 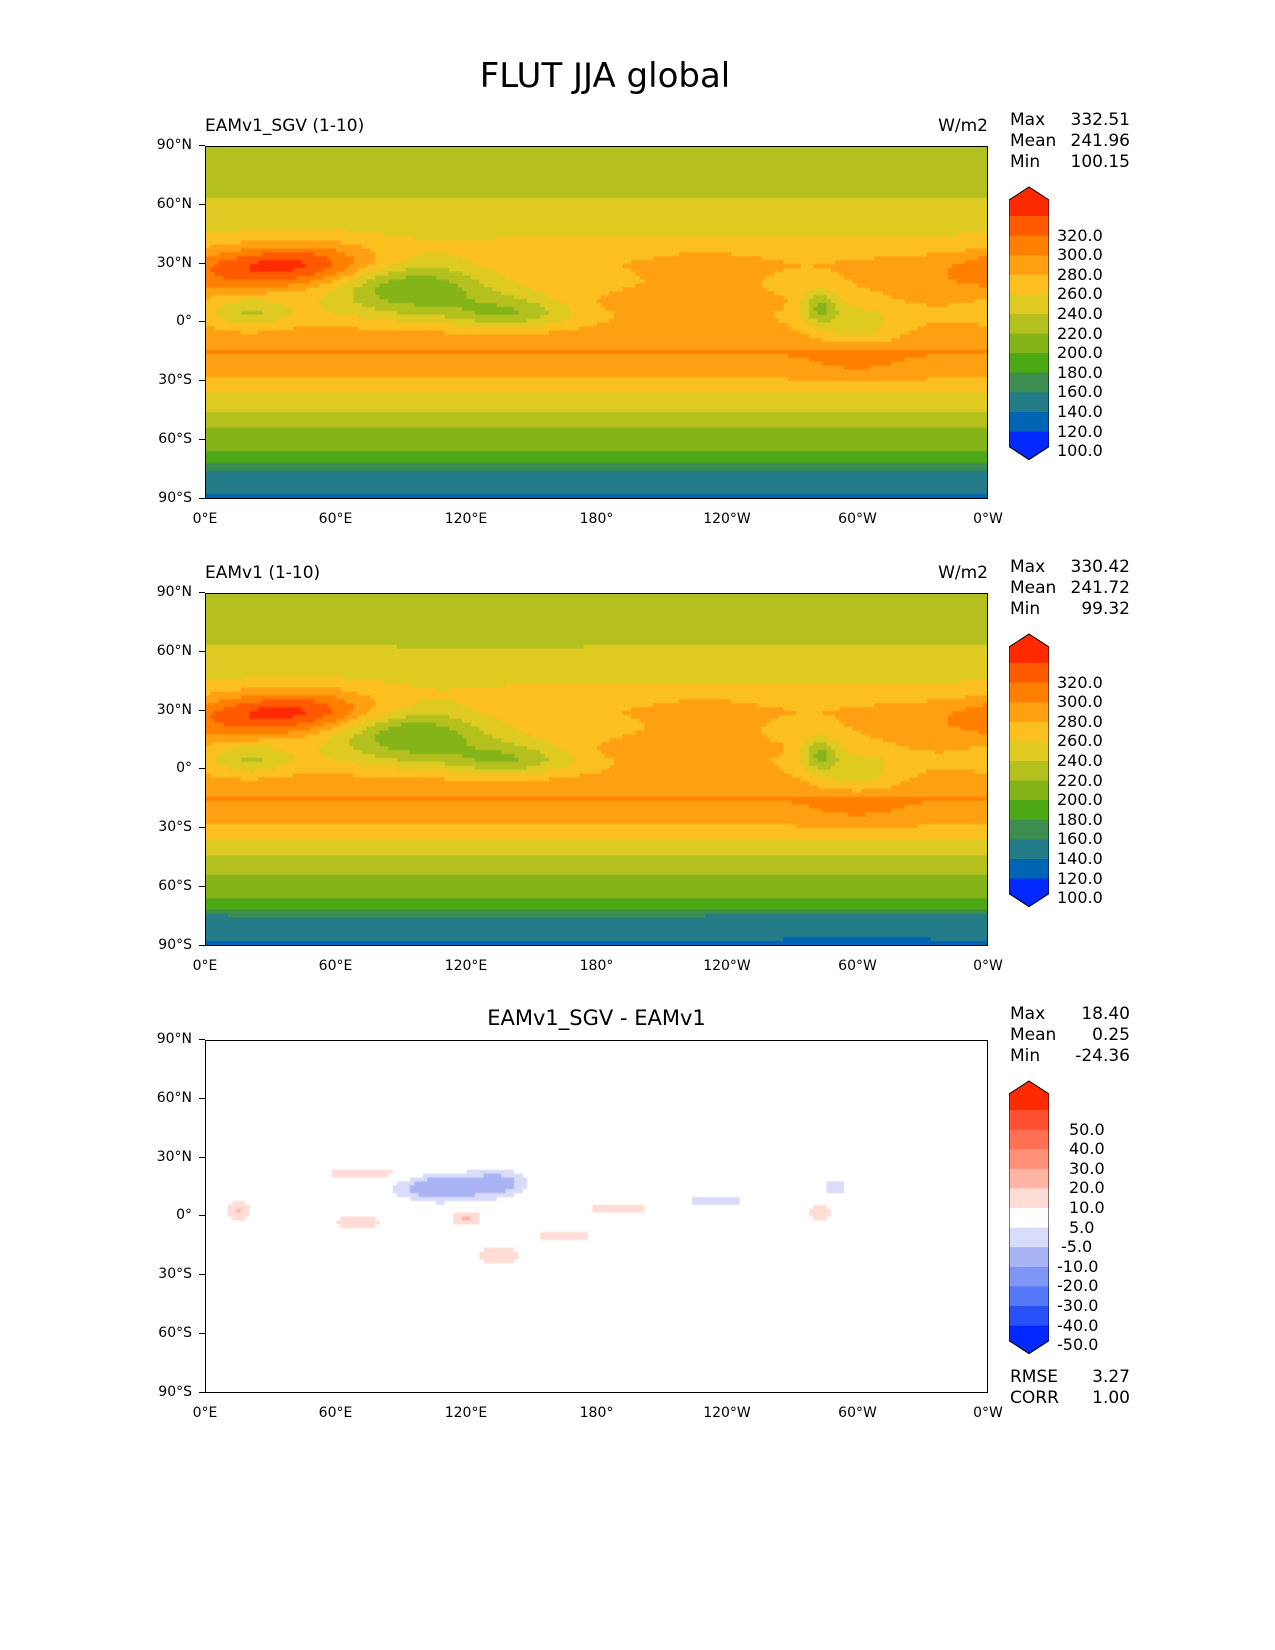 I want to click on colorbar-tick-label: 300.0, so click(x=1080, y=255).